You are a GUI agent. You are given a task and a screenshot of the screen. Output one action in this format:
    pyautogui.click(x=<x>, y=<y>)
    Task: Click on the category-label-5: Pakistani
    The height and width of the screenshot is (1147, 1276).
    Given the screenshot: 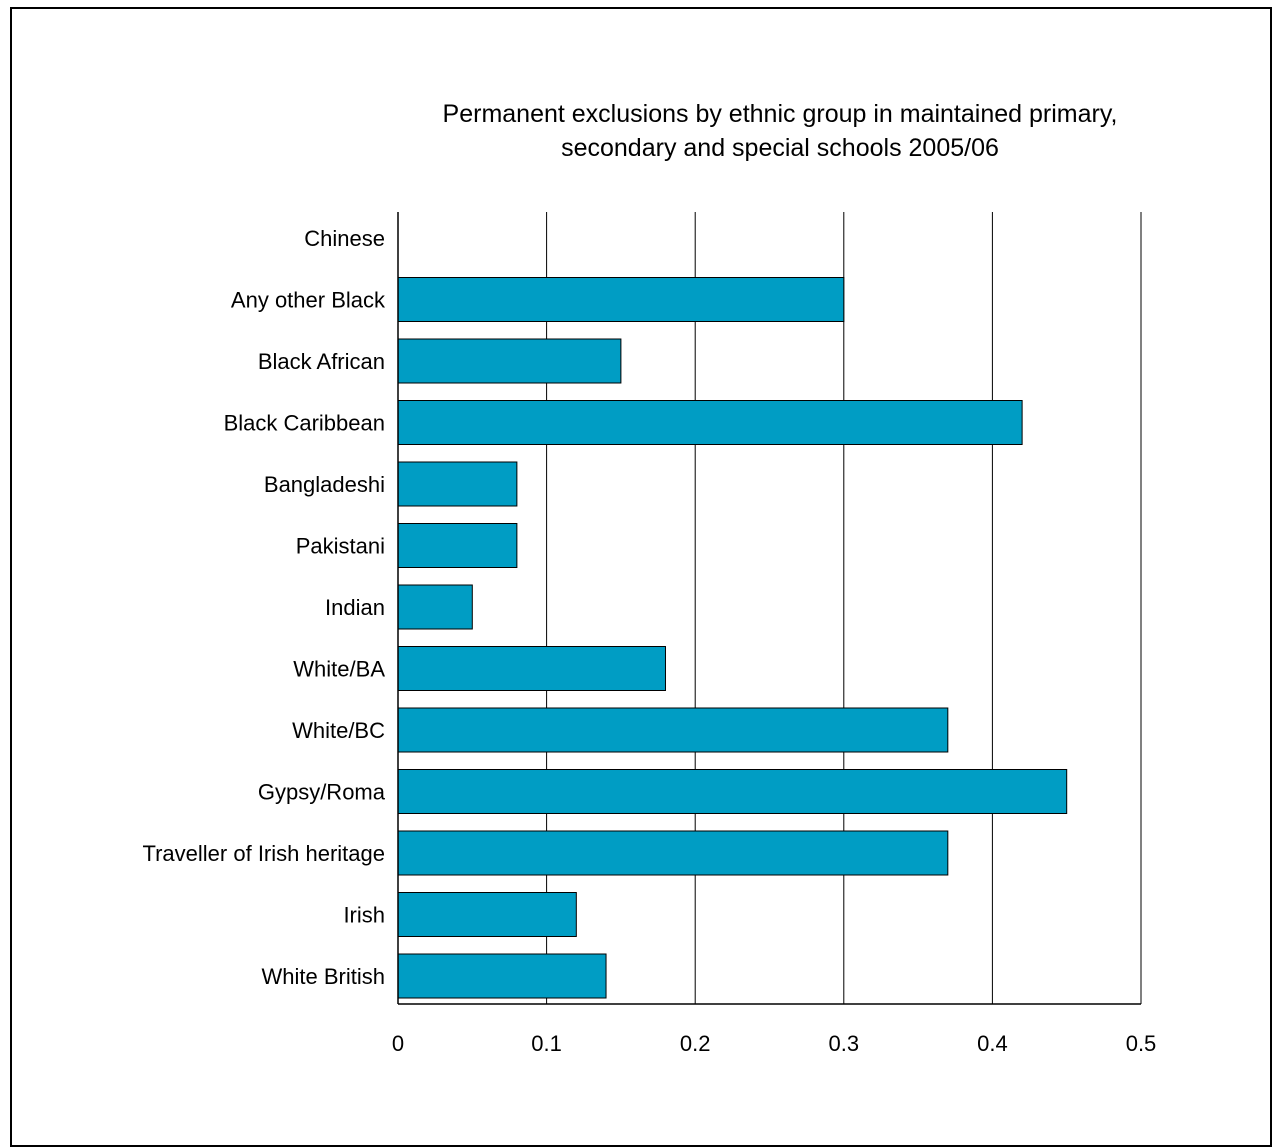 What is the action you would take?
    pyautogui.click(x=340, y=546)
    